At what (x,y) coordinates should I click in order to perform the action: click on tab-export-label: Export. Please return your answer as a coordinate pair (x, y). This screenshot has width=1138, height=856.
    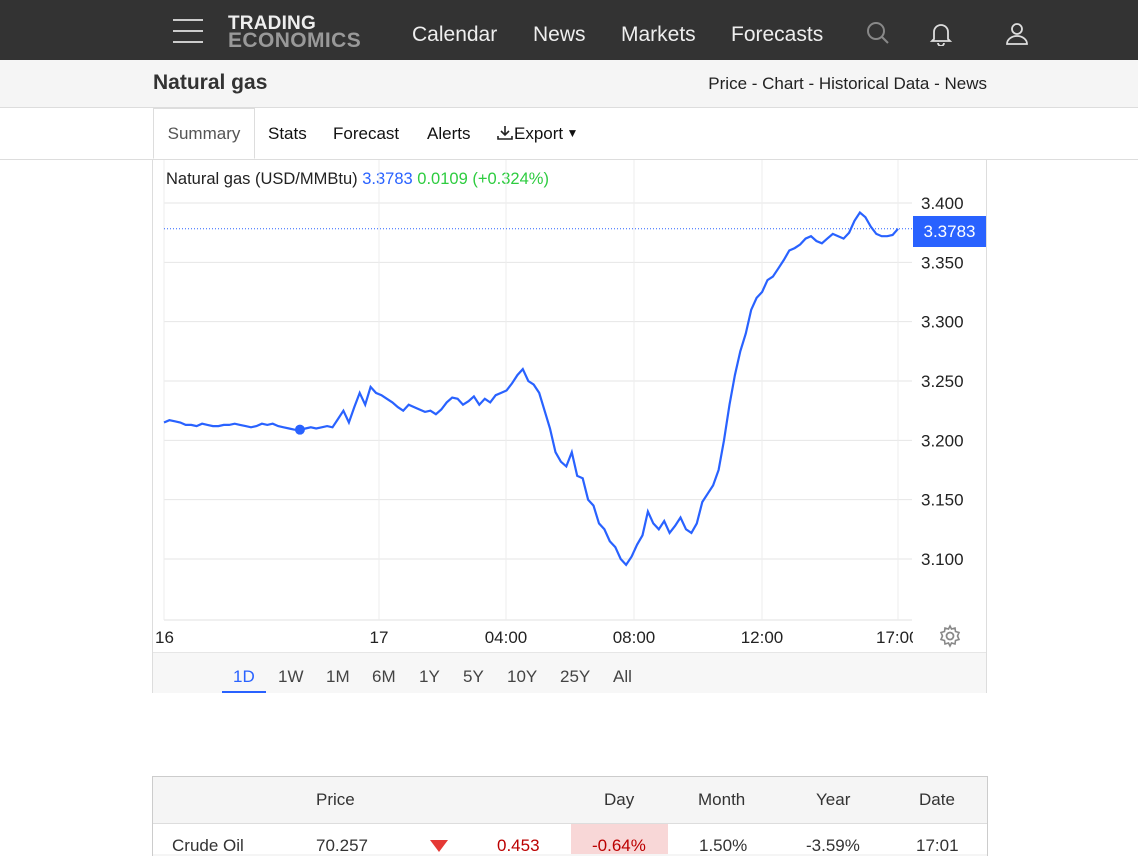
    Looking at the image, I should click on (539, 133).